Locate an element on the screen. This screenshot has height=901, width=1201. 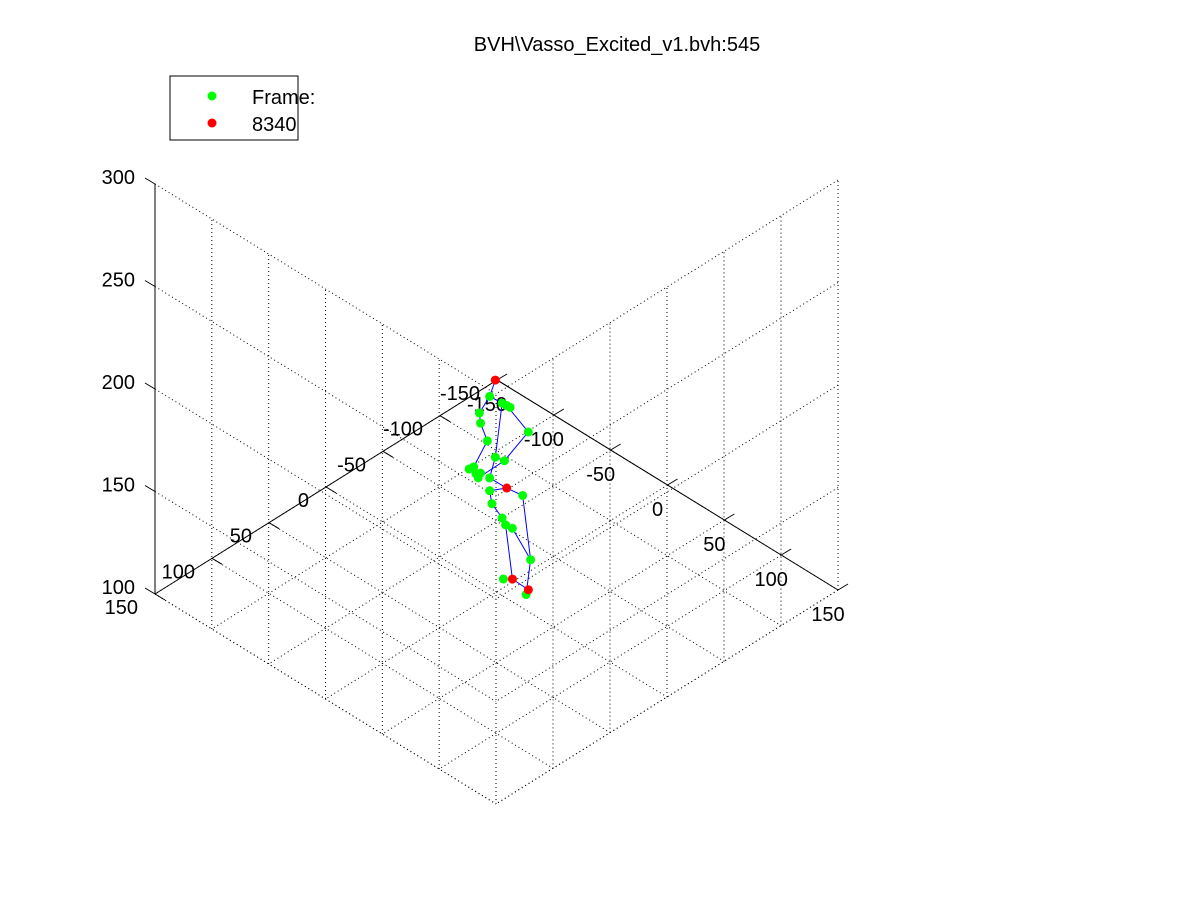
x-tick-label: 50 is located at coordinates (714, 545).